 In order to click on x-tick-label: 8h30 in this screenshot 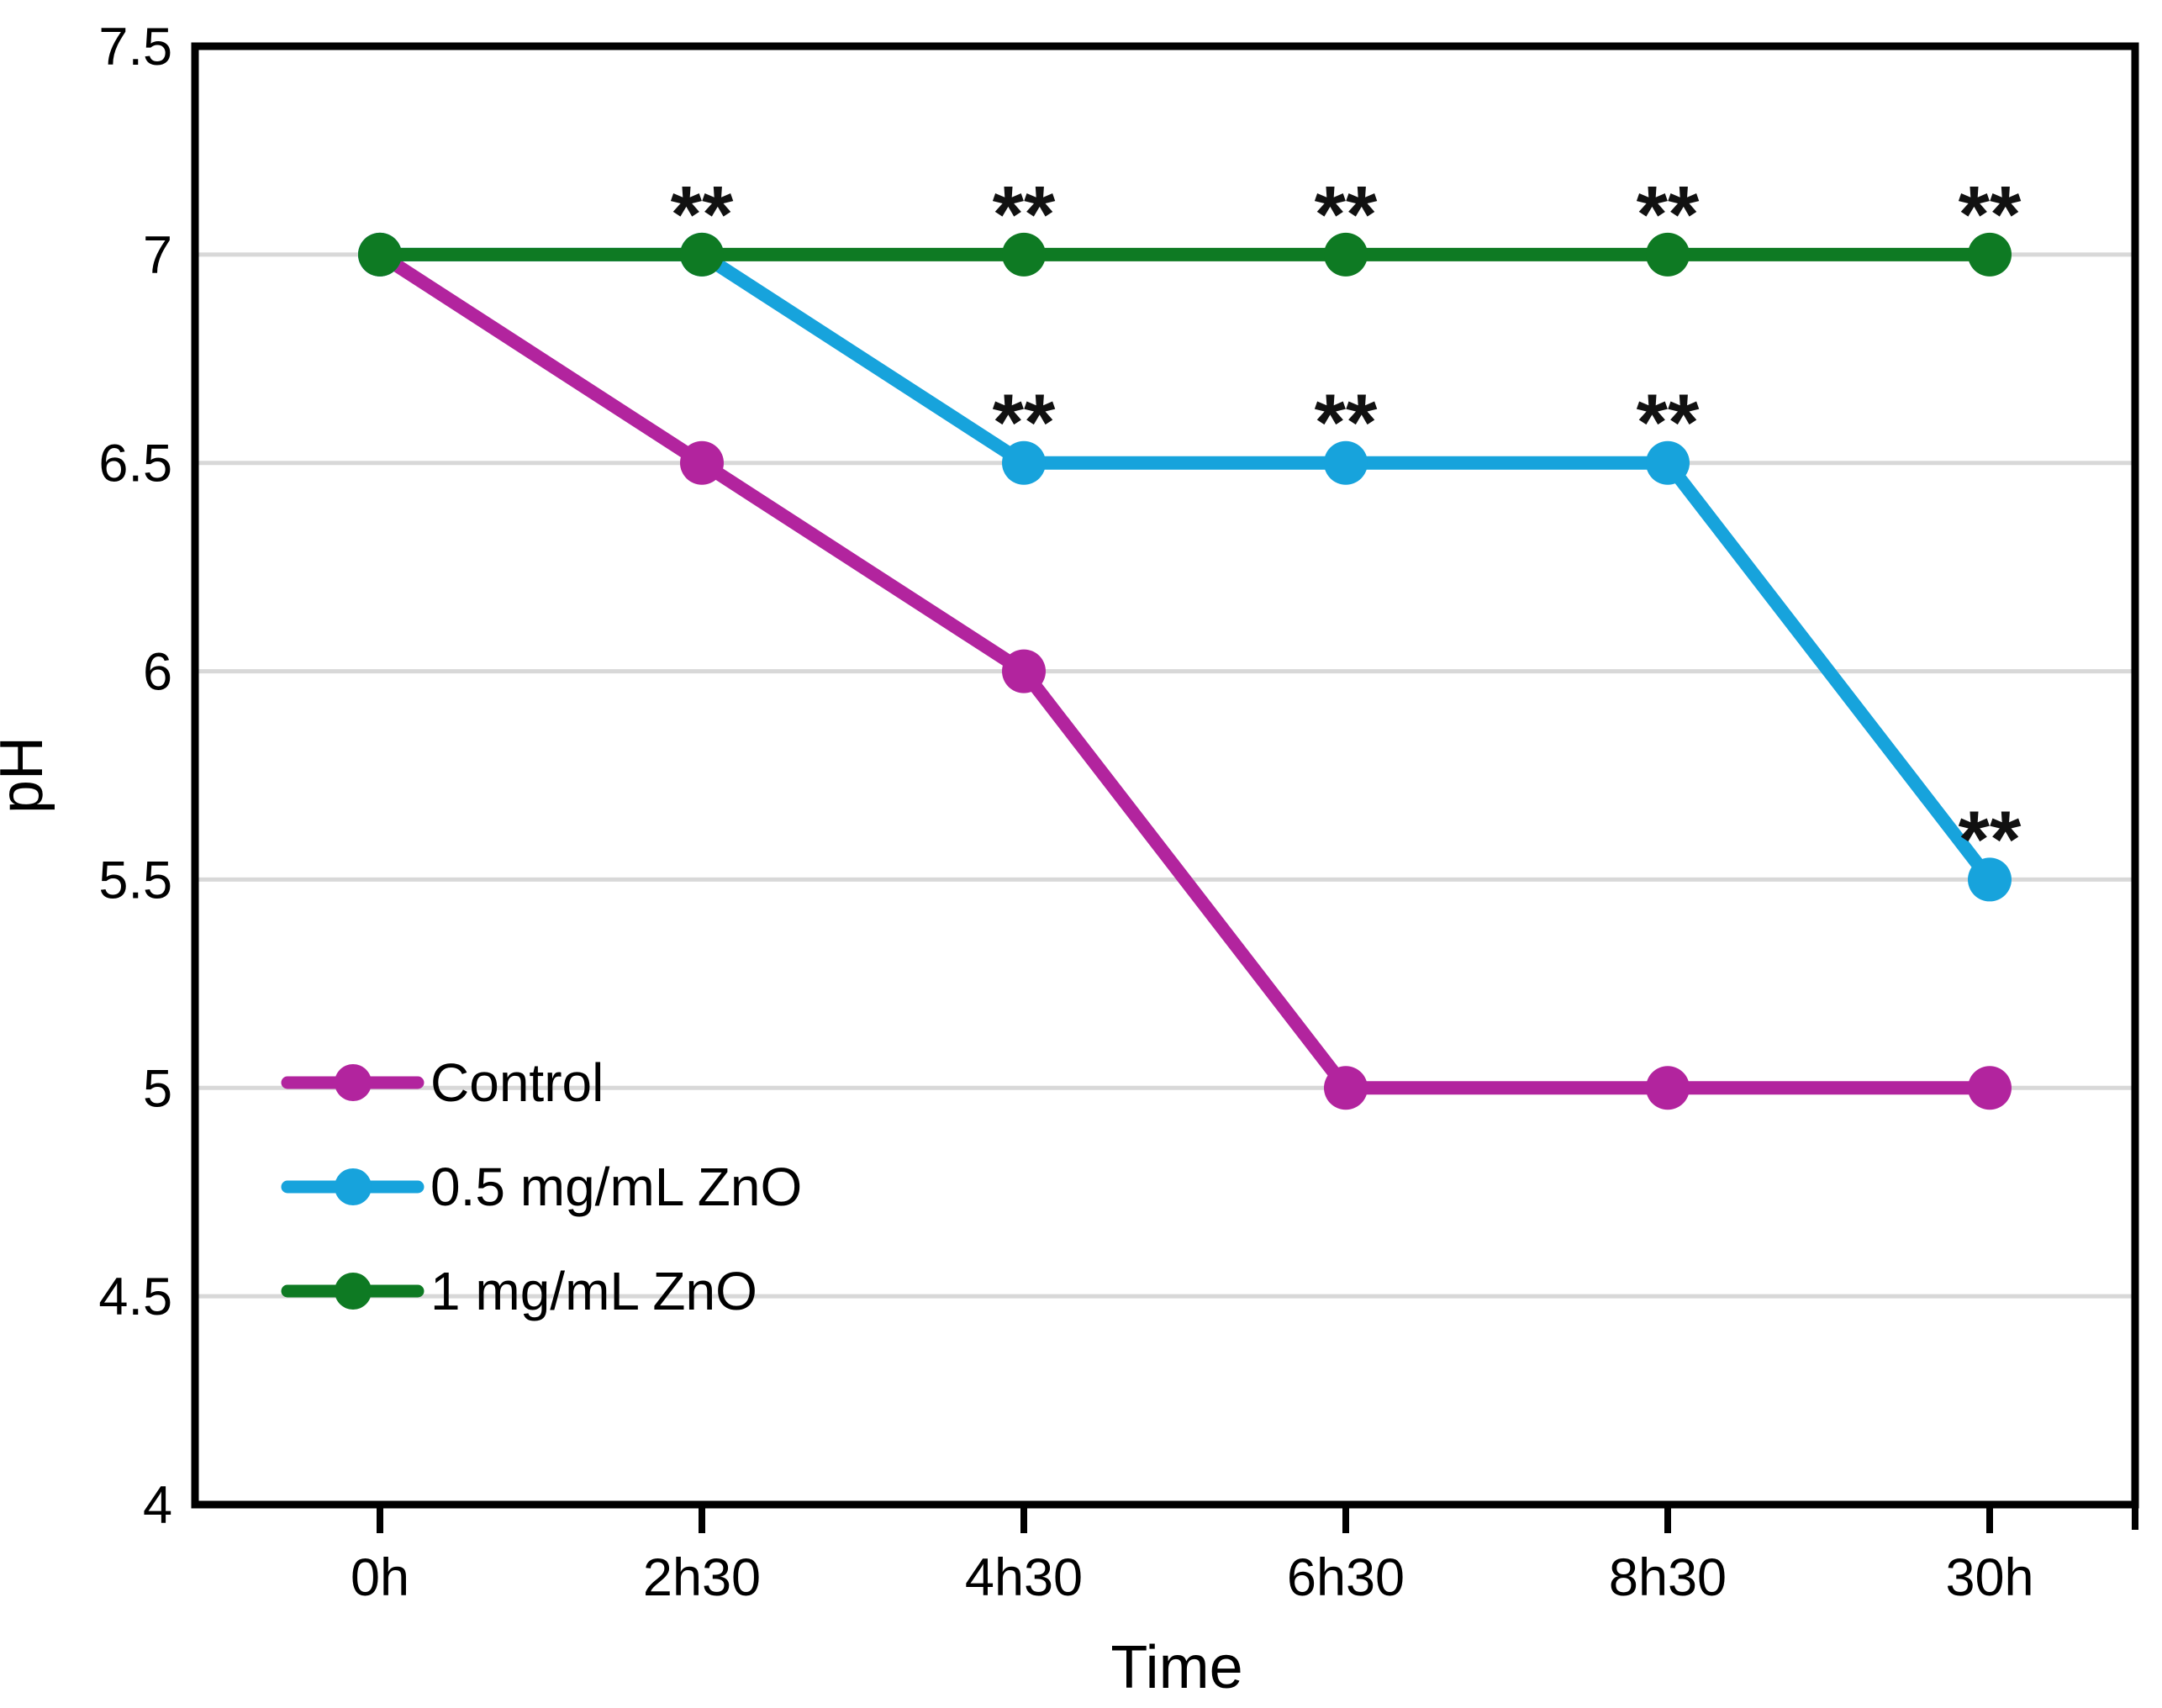, I will do `click(1668, 1577)`.